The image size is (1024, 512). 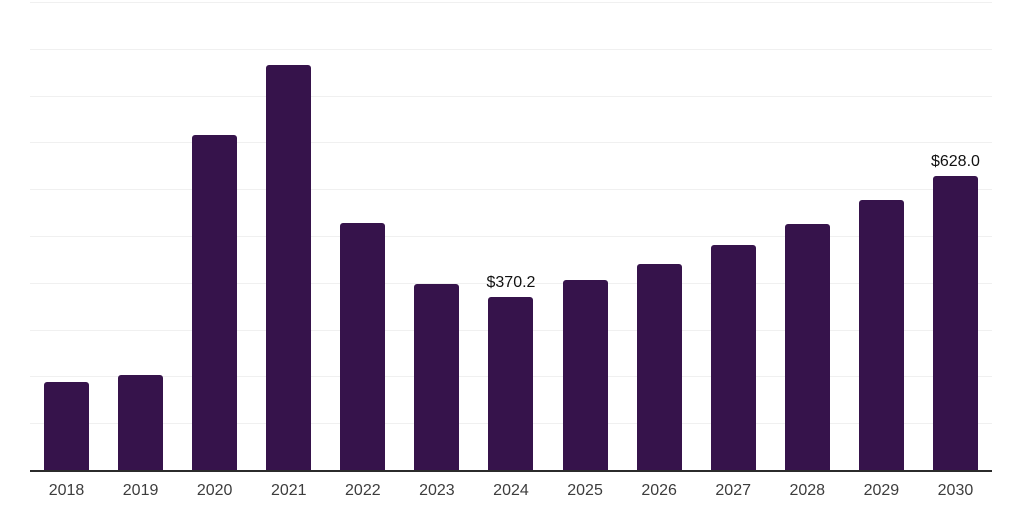 What do you see at coordinates (288, 490) in the screenshot?
I see `x-tick-2021: 2021` at bounding box center [288, 490].